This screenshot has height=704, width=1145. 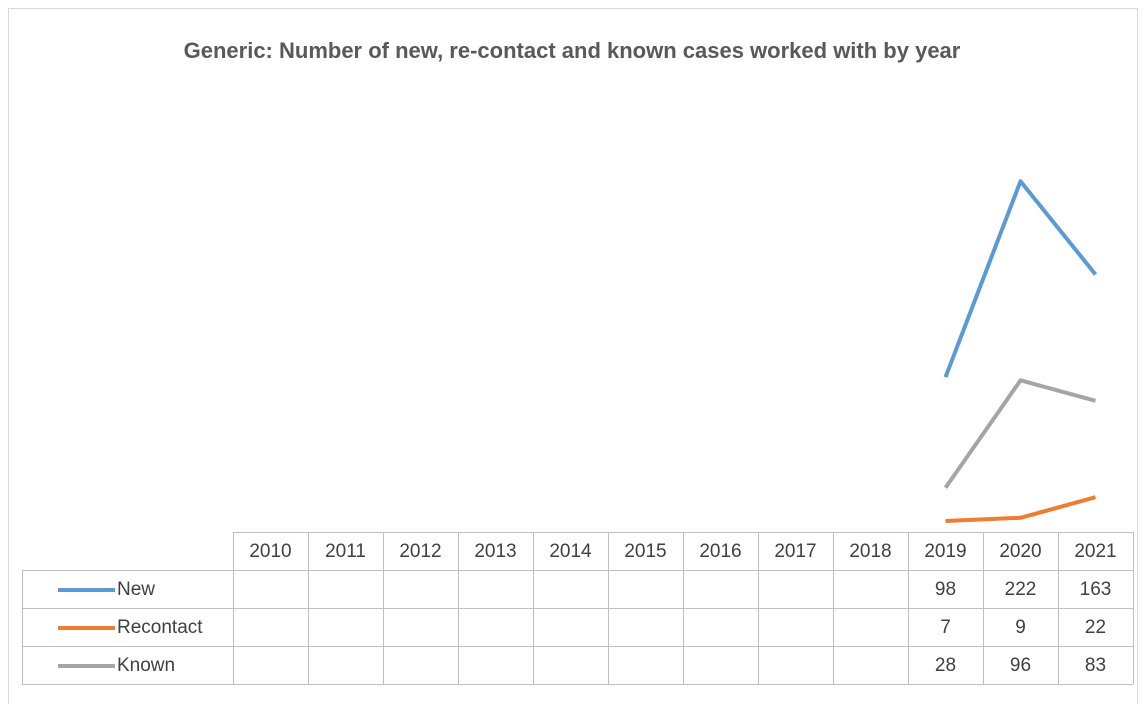 What do you see at coordinates (136, 589) in the screenshot?
I see `legend-label: New` at bounding box center [136, 589].